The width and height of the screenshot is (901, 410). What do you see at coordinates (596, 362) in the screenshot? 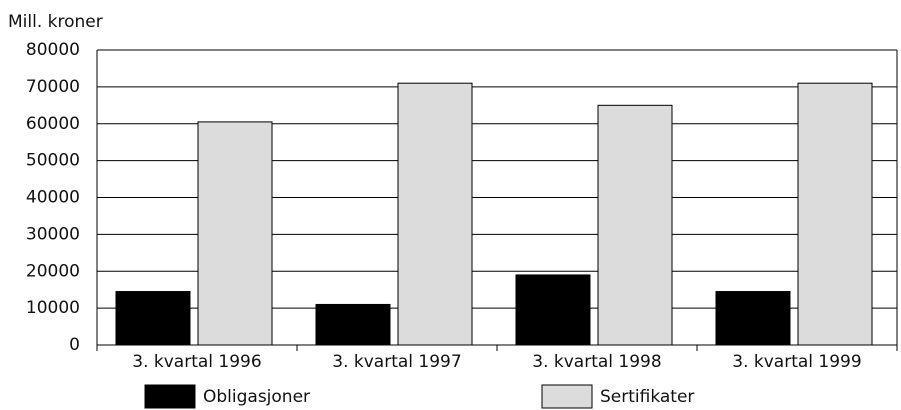
I see `x-tick-label: 3. kvartal 1998` at bounding box center [596, 362].